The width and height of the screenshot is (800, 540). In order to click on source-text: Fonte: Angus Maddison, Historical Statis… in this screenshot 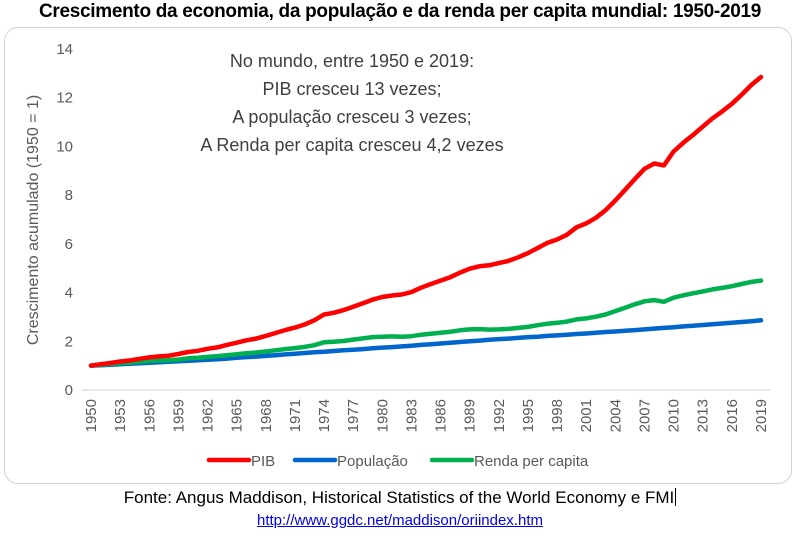, I will do `click(399, 497)`.